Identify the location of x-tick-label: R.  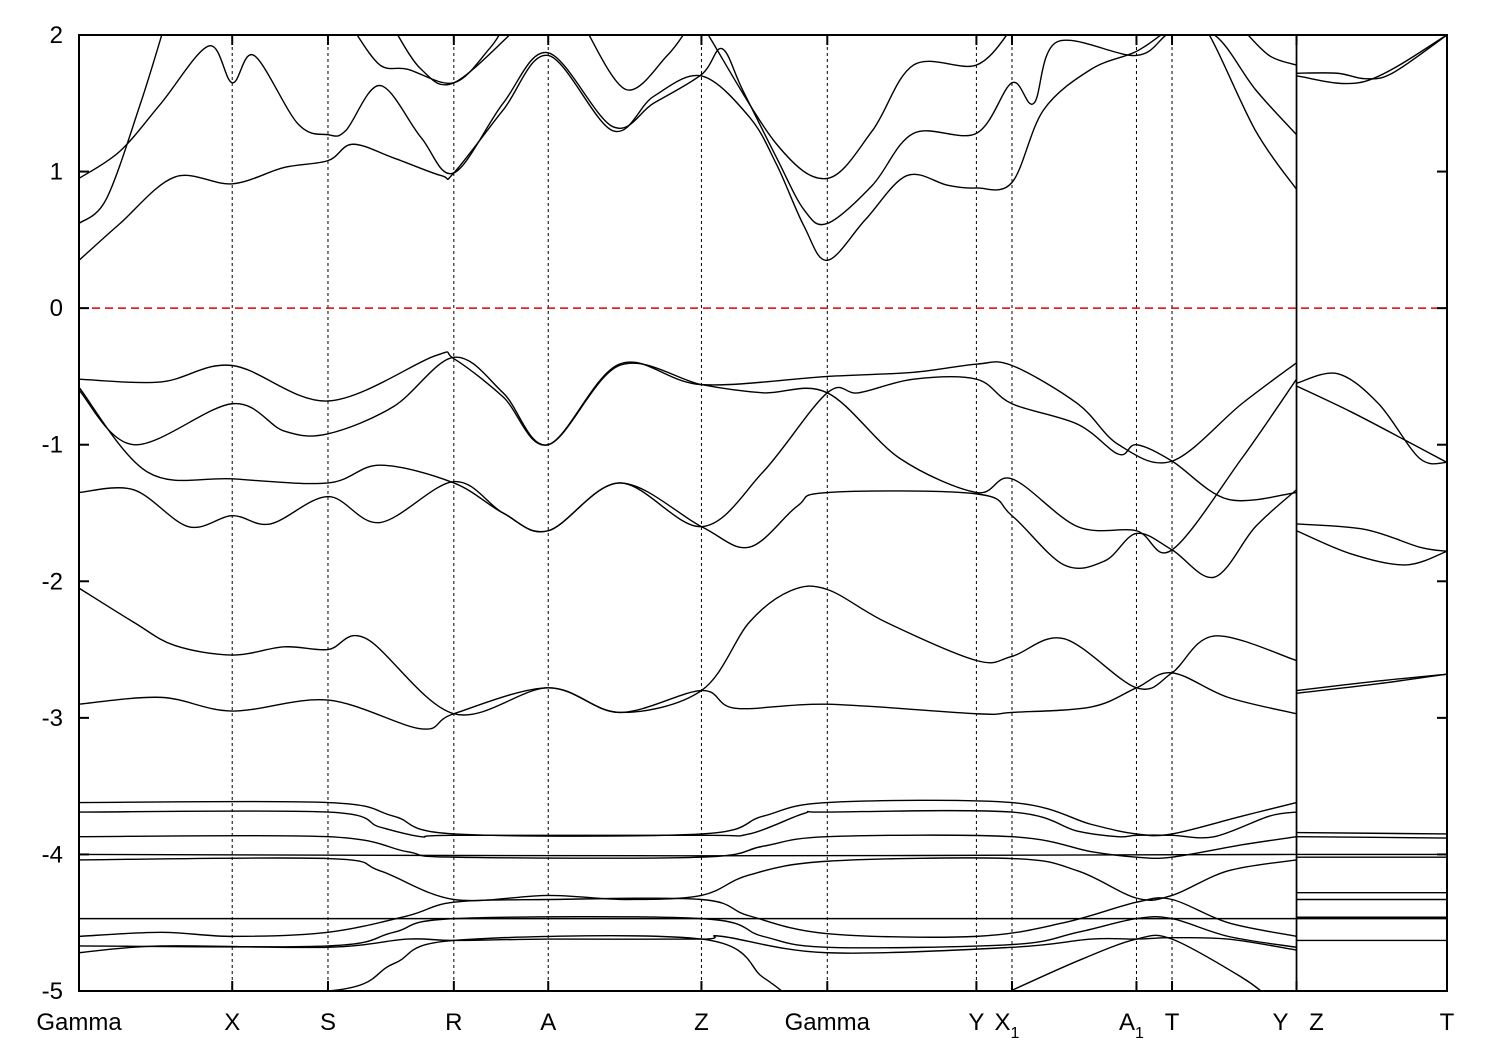
(453, 1022).